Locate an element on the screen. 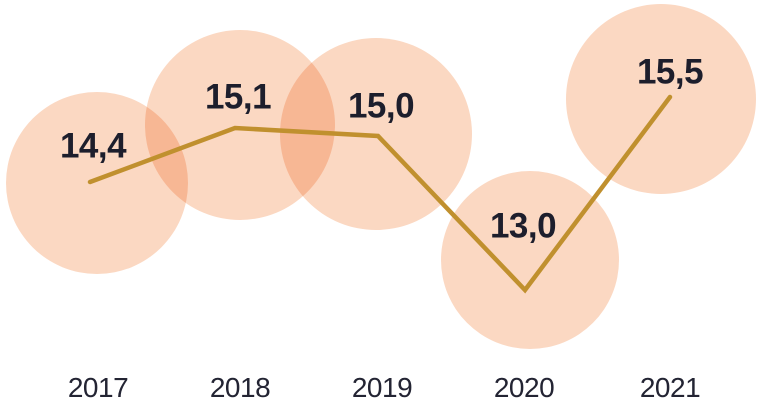 The image size is (766, 406). x-tick-label-2021: 2021 is located at coordinates (670, 387).